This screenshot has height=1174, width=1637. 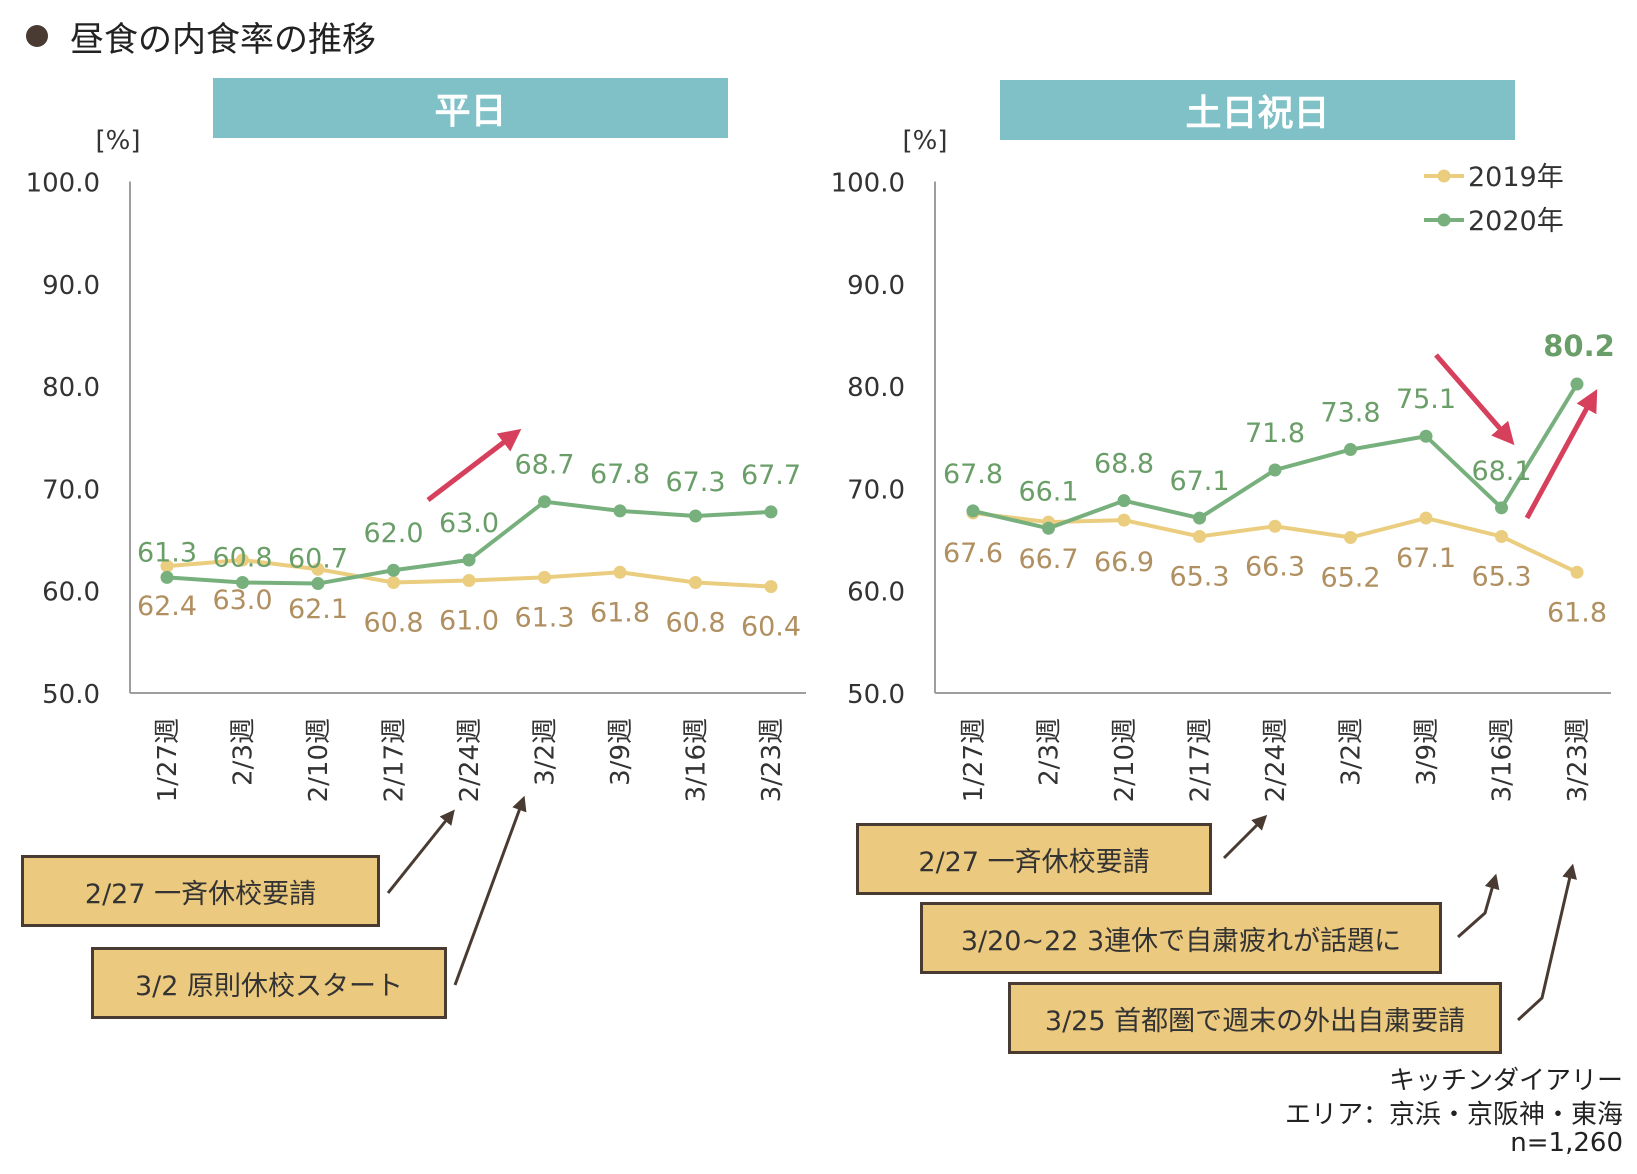 I want to click on note-weekend-holiday-fatigue: 3/20~22 3連休で自粛疲れが話題に, so click(x=1181, y=938).